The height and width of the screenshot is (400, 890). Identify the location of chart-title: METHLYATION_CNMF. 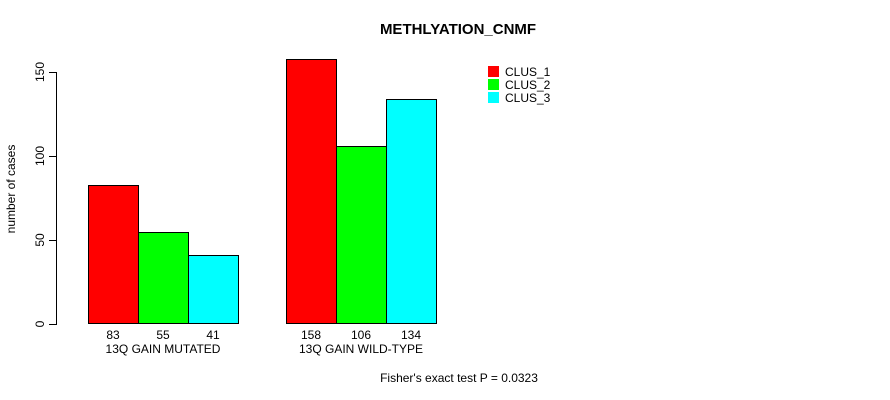
(458, 29).